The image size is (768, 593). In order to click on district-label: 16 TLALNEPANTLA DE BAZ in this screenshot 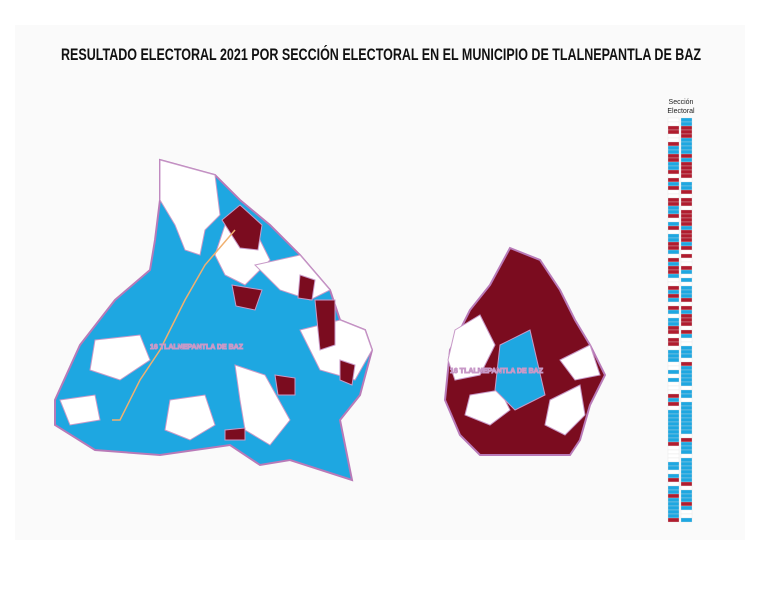, I will do `click(497, 371)`.